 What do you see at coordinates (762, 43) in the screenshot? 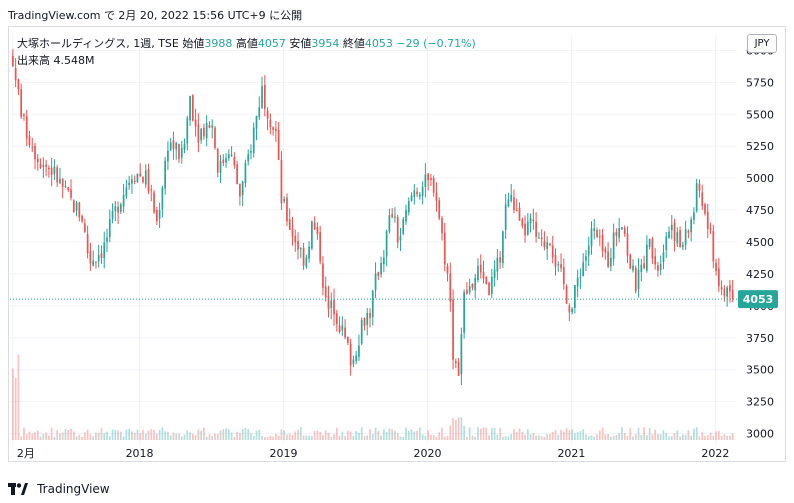
I see `currency-button: JPY` at bounding box center [762, 43].